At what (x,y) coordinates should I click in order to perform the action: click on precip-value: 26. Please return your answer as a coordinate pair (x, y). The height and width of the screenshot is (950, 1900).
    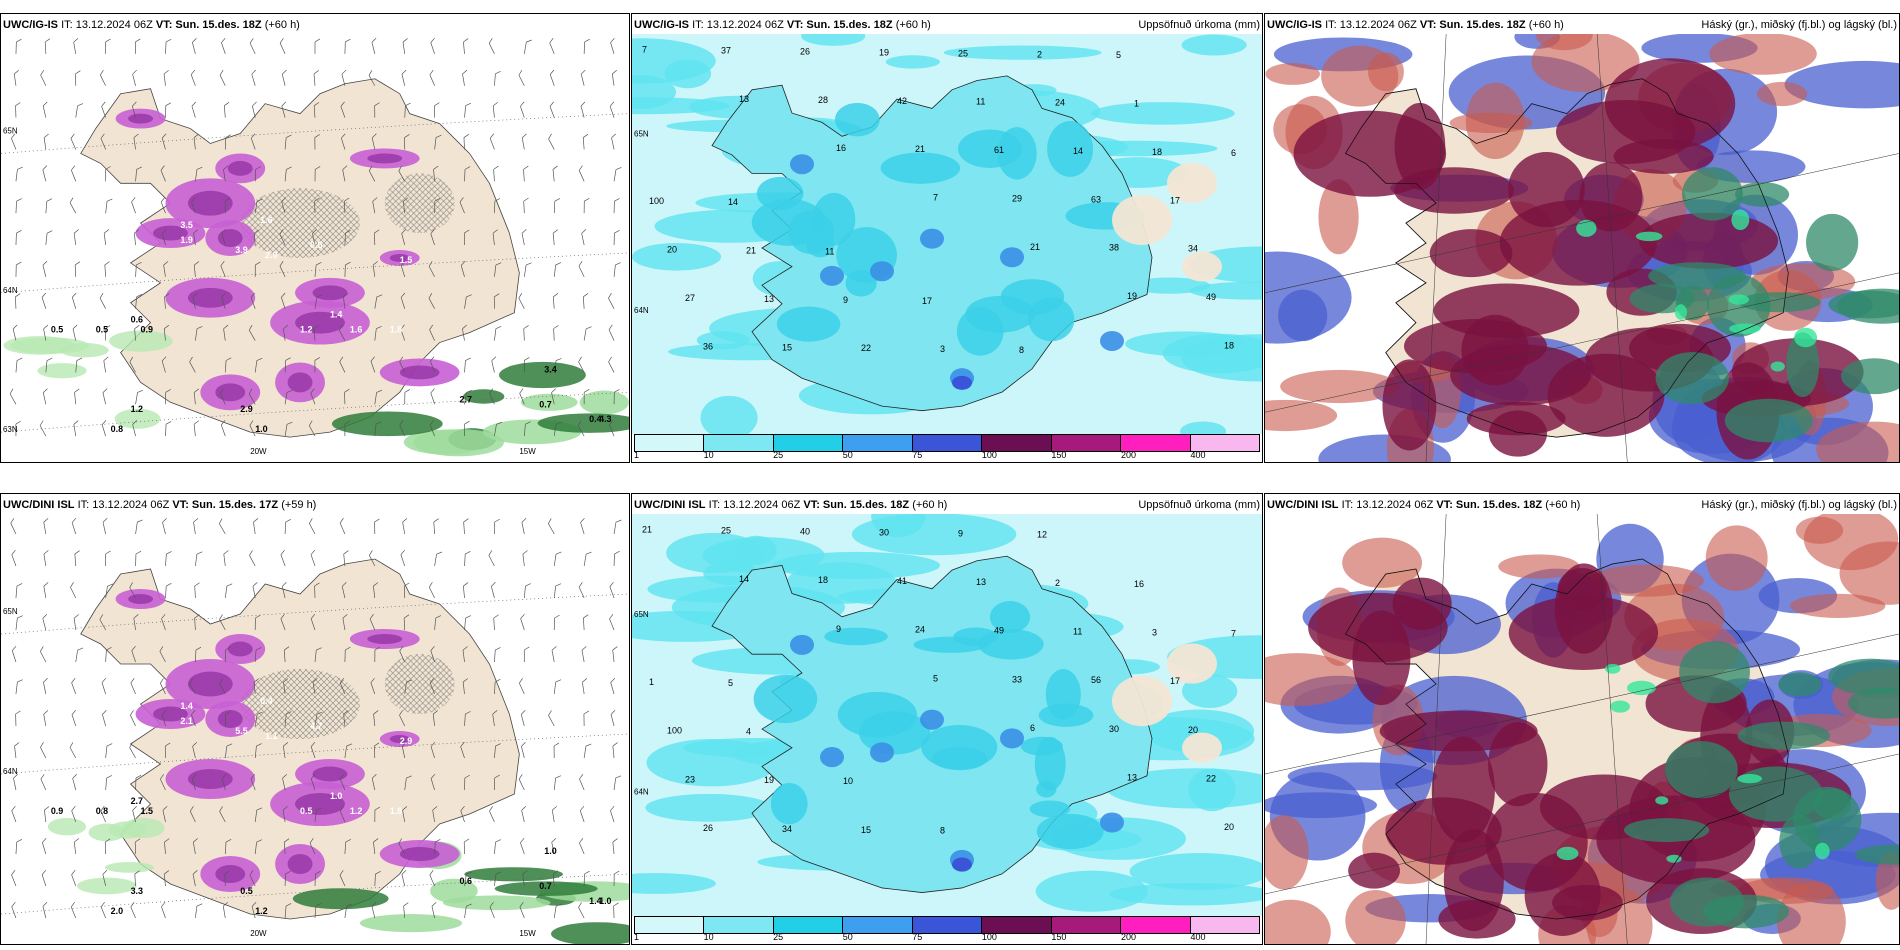
    Looking at the image, I should click on (805, 51).